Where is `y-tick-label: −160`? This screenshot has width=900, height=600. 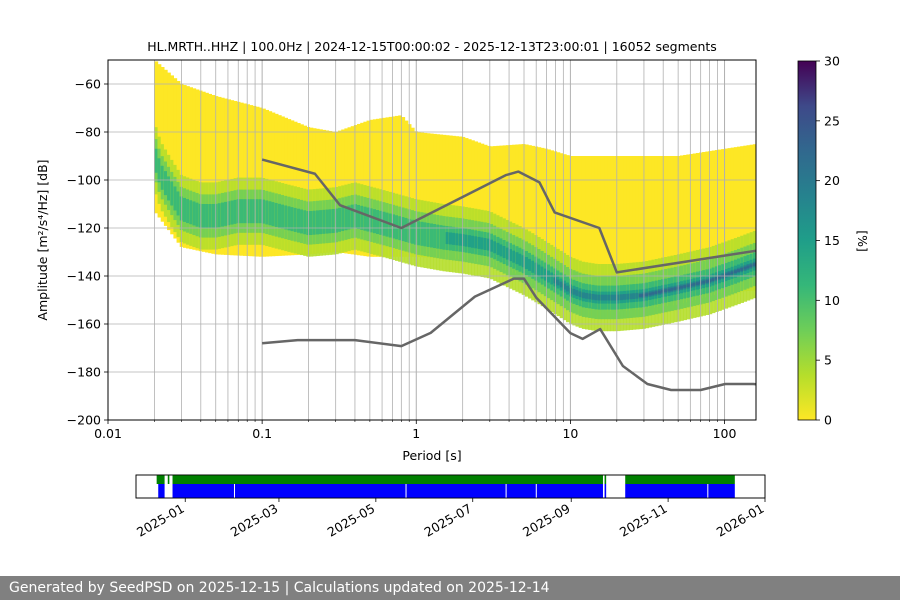 y-tick-label: −160 is located at coordinates (84, 324).